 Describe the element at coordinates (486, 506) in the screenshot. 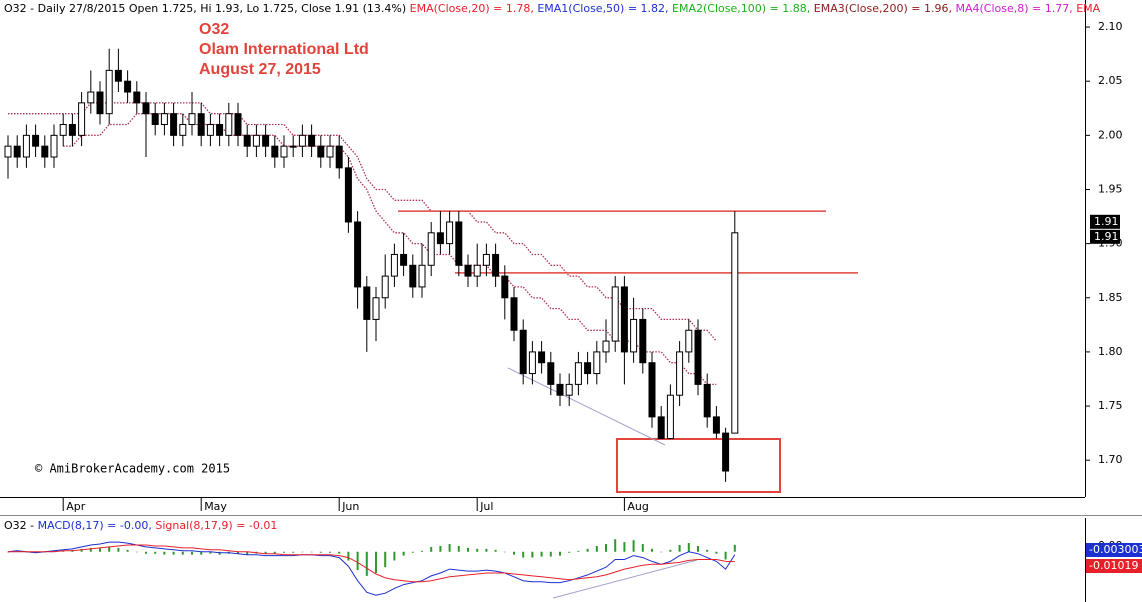

I see `x-tick-label: Jul` at that location.